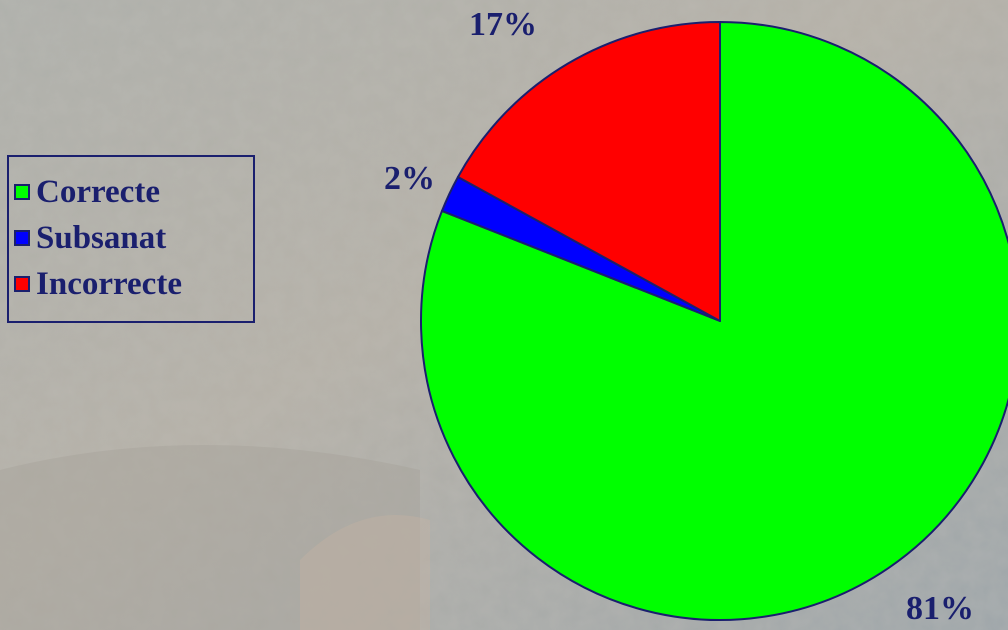 The image size is (1008, 630). I want to click on label-subsanat-pct: 2%, so click(409, 178).